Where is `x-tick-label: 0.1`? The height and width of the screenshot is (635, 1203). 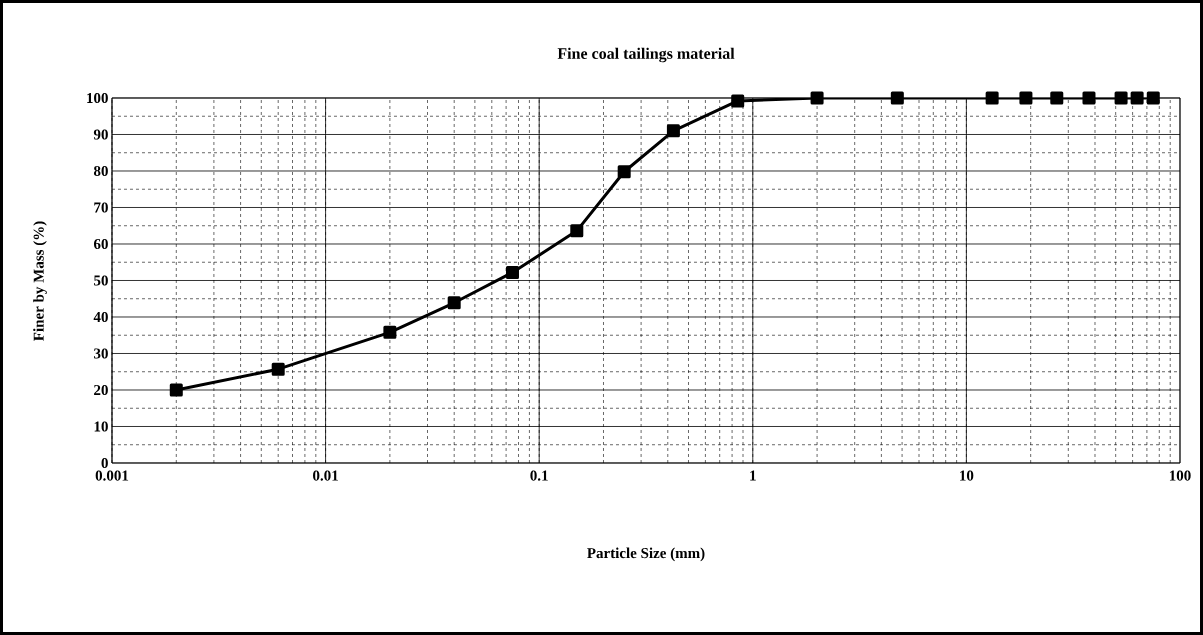 x-tick-label: 0.1 is located at coordinates (539, 475).